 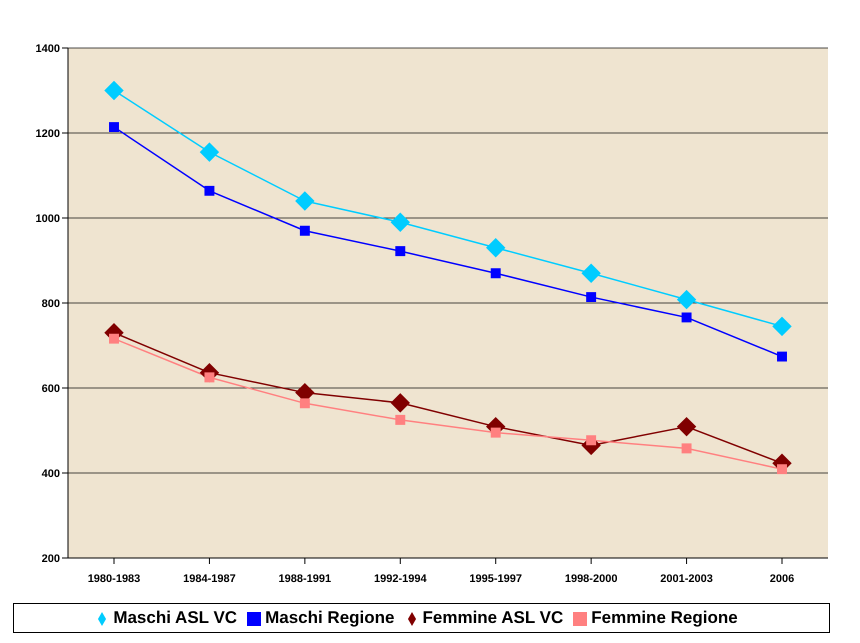 I want to click on y-tick-label: 1200, so click(x=48, y=134).